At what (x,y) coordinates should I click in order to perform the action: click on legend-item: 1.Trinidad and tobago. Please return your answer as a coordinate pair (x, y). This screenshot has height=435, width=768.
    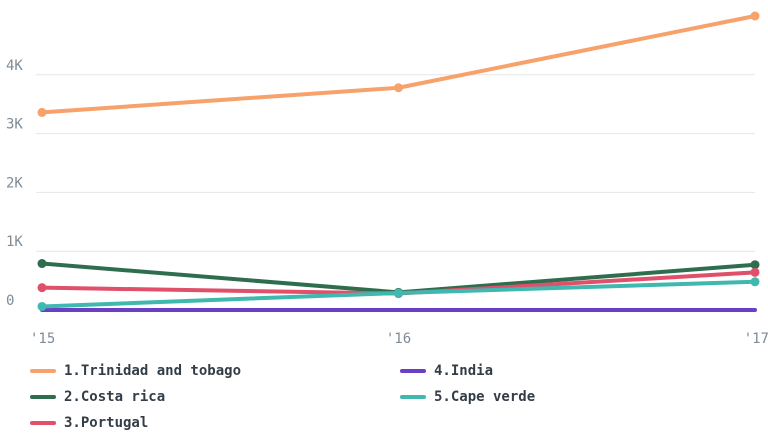
    Looking at the image, I should click on (135, 371).